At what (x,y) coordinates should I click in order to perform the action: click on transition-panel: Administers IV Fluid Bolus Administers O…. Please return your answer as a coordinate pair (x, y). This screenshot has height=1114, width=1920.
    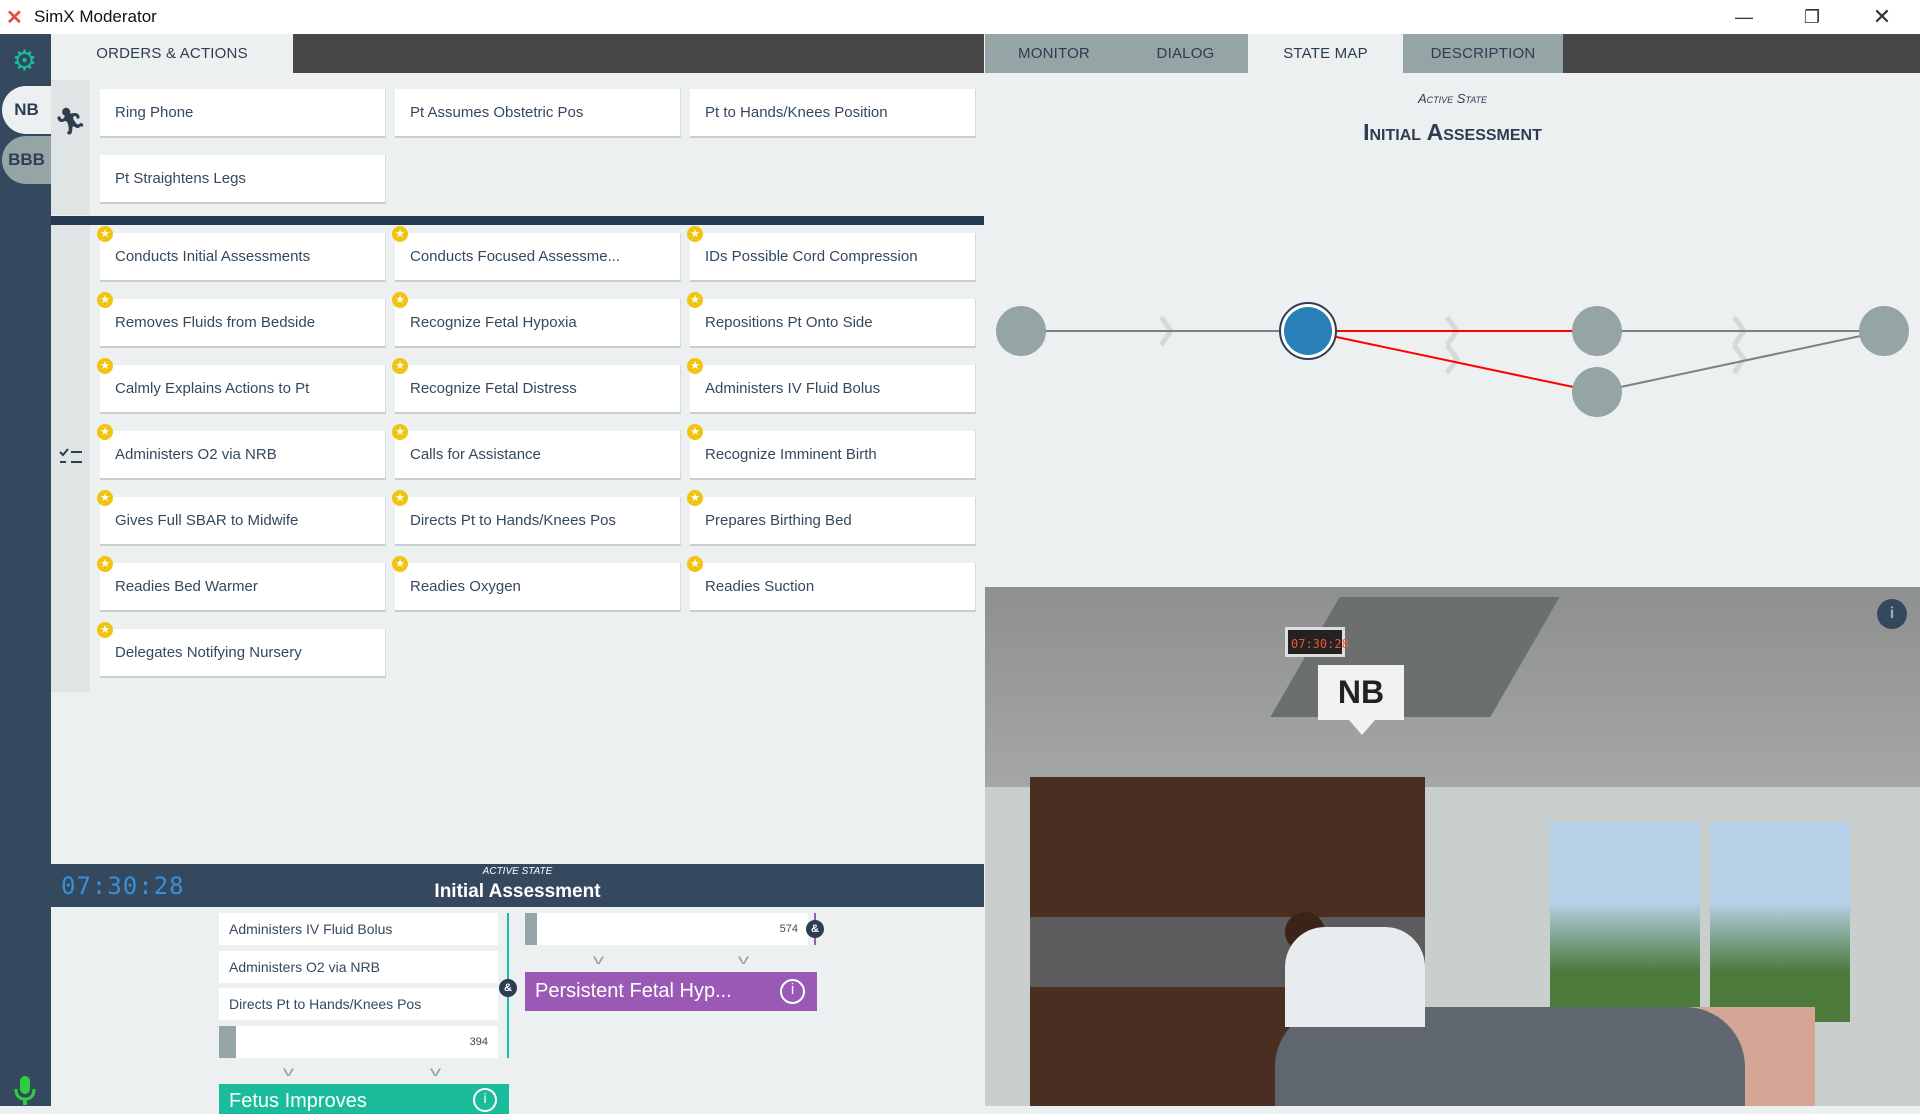
    Looking at the image, I should click on (517, 1010).